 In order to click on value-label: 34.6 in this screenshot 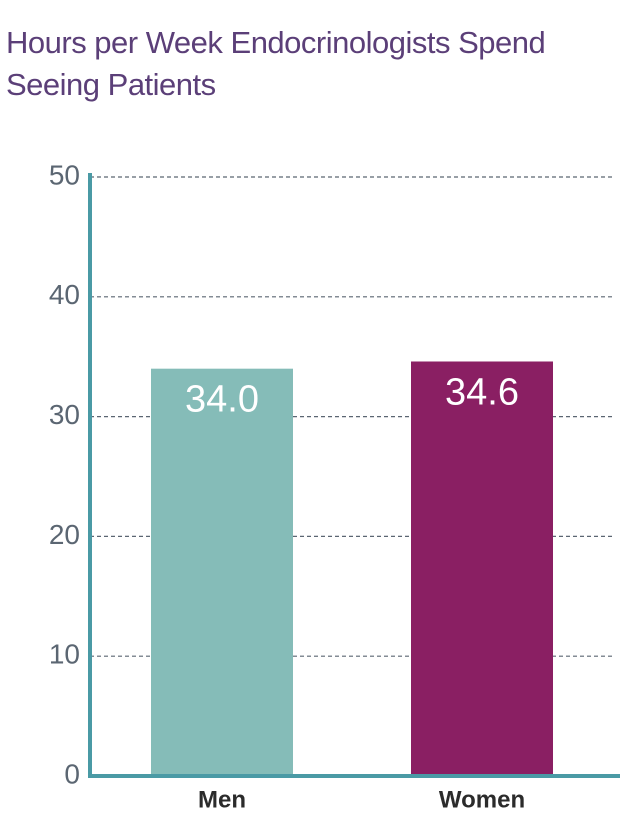, I will do `click(482, 393)`.